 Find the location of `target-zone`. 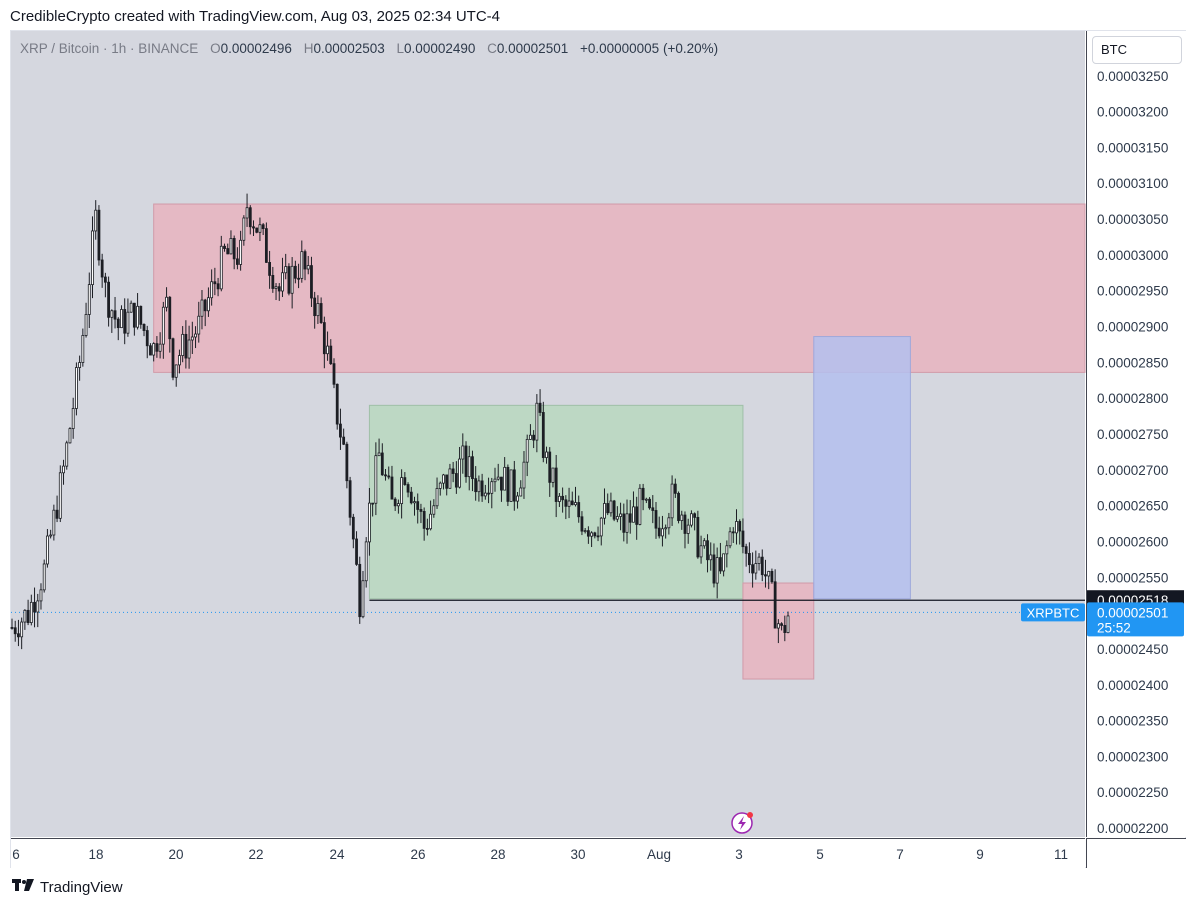

target-zone is located at coordinates (862, 468).